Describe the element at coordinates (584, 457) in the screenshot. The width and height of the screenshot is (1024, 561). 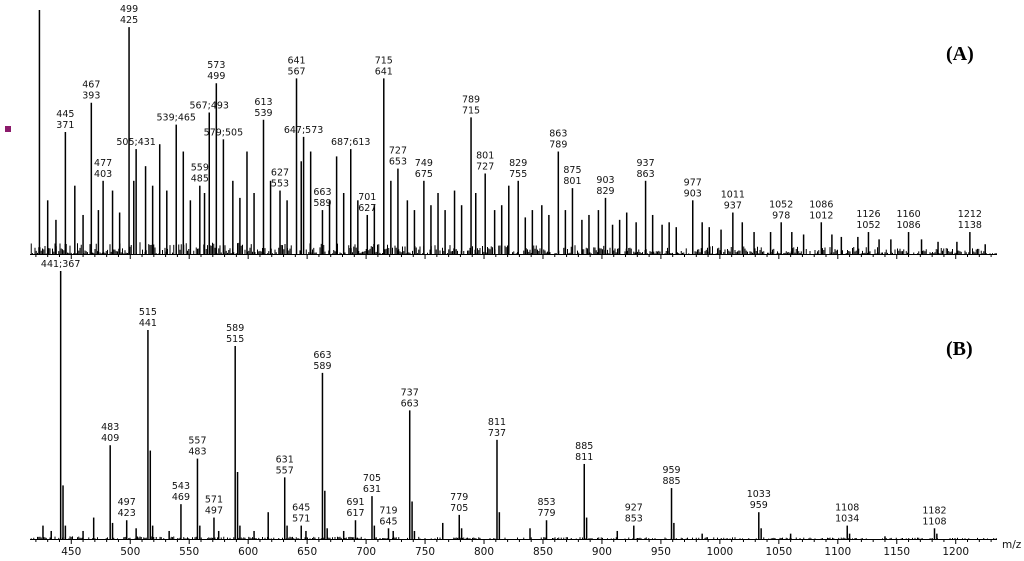
I see `peak-label-b-885: 811` at that location.